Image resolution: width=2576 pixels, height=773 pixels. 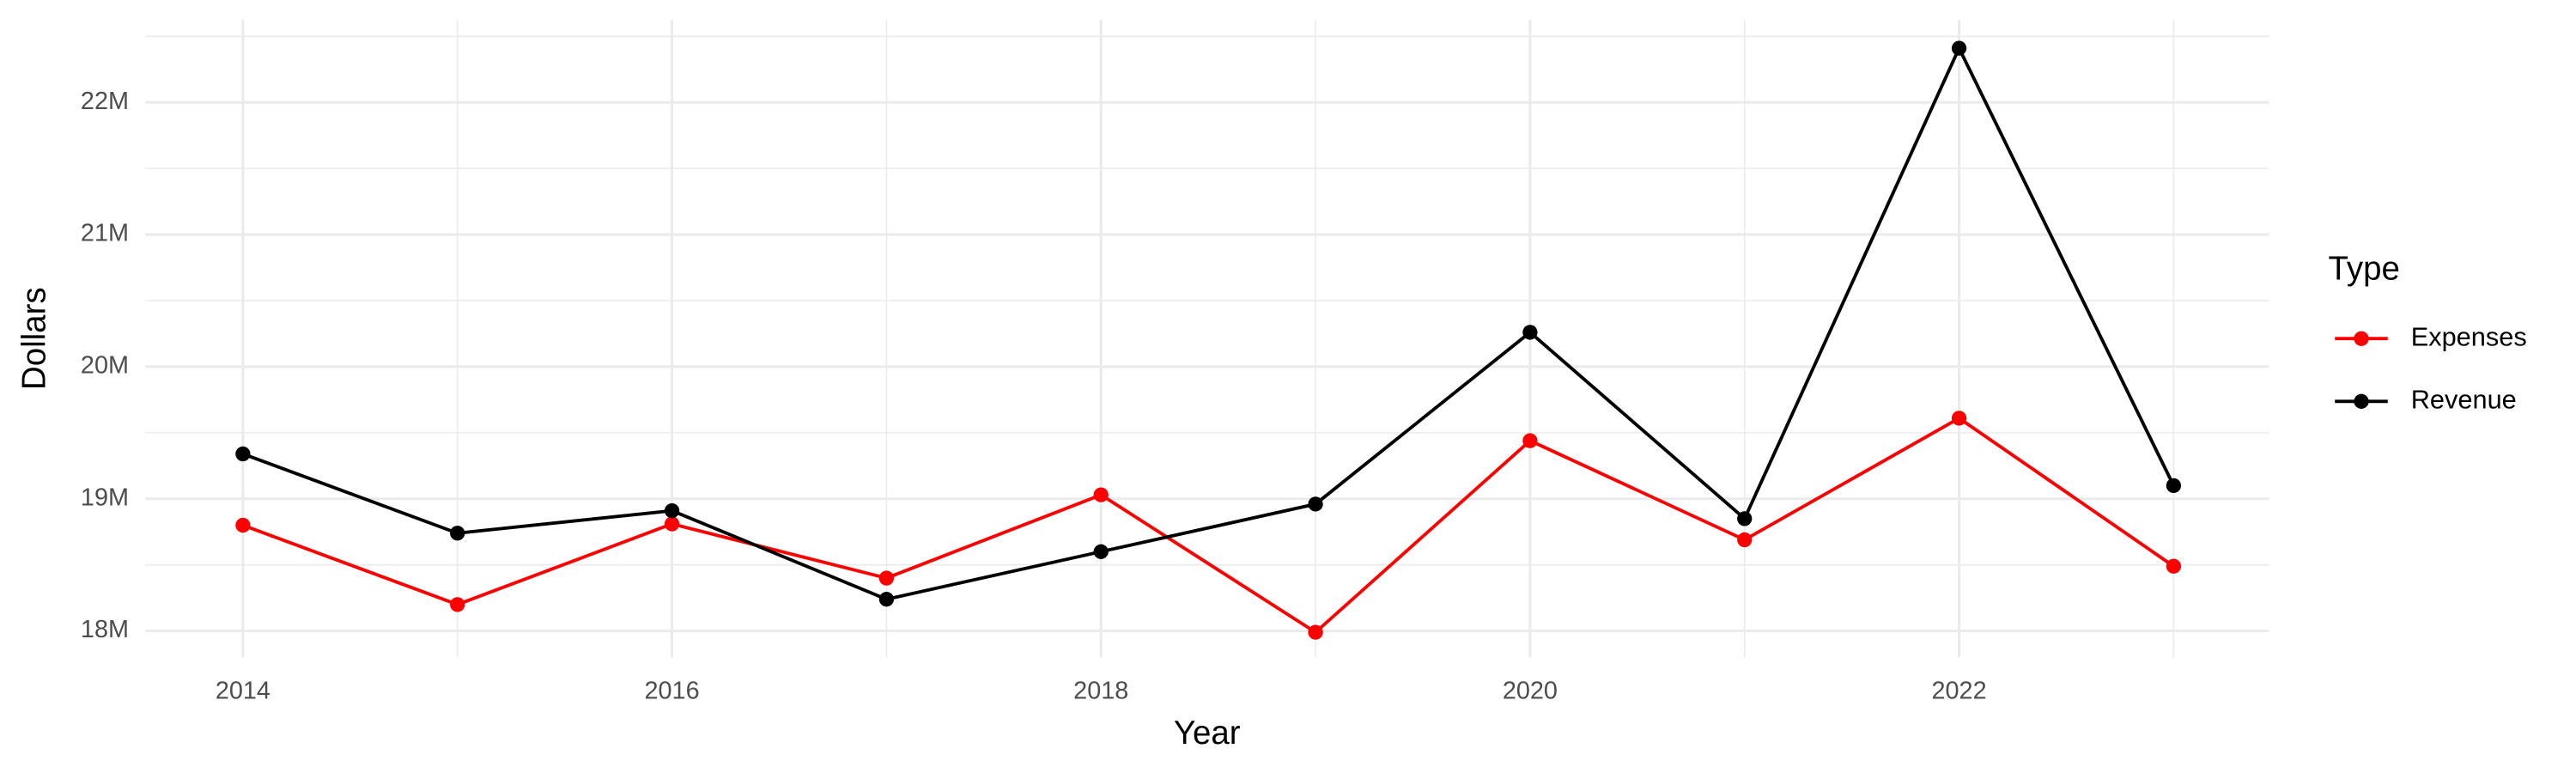 What do you see at coordinates (105, 497) in the screenshot?
I see `y-tick-label: 19M` at bounding box center [105, 497].